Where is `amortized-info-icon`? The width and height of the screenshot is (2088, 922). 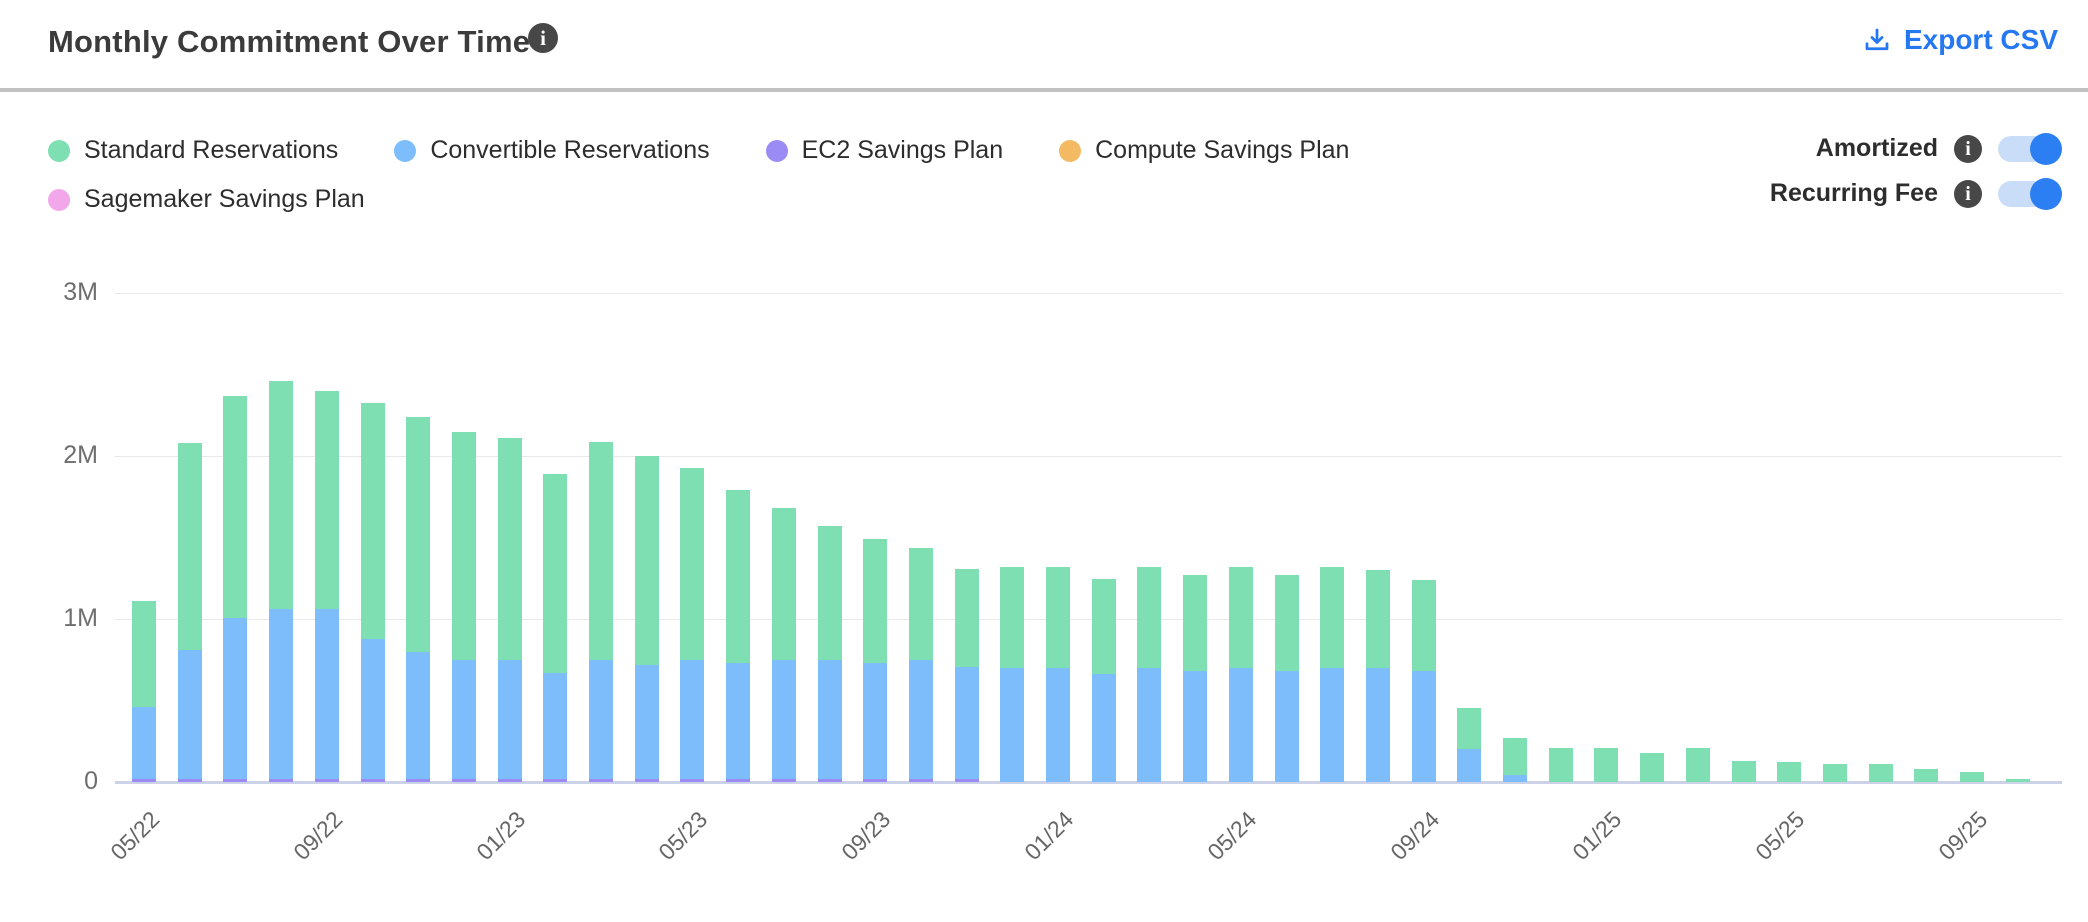 amortized-info-icon is located at coordinates (1968, 148).